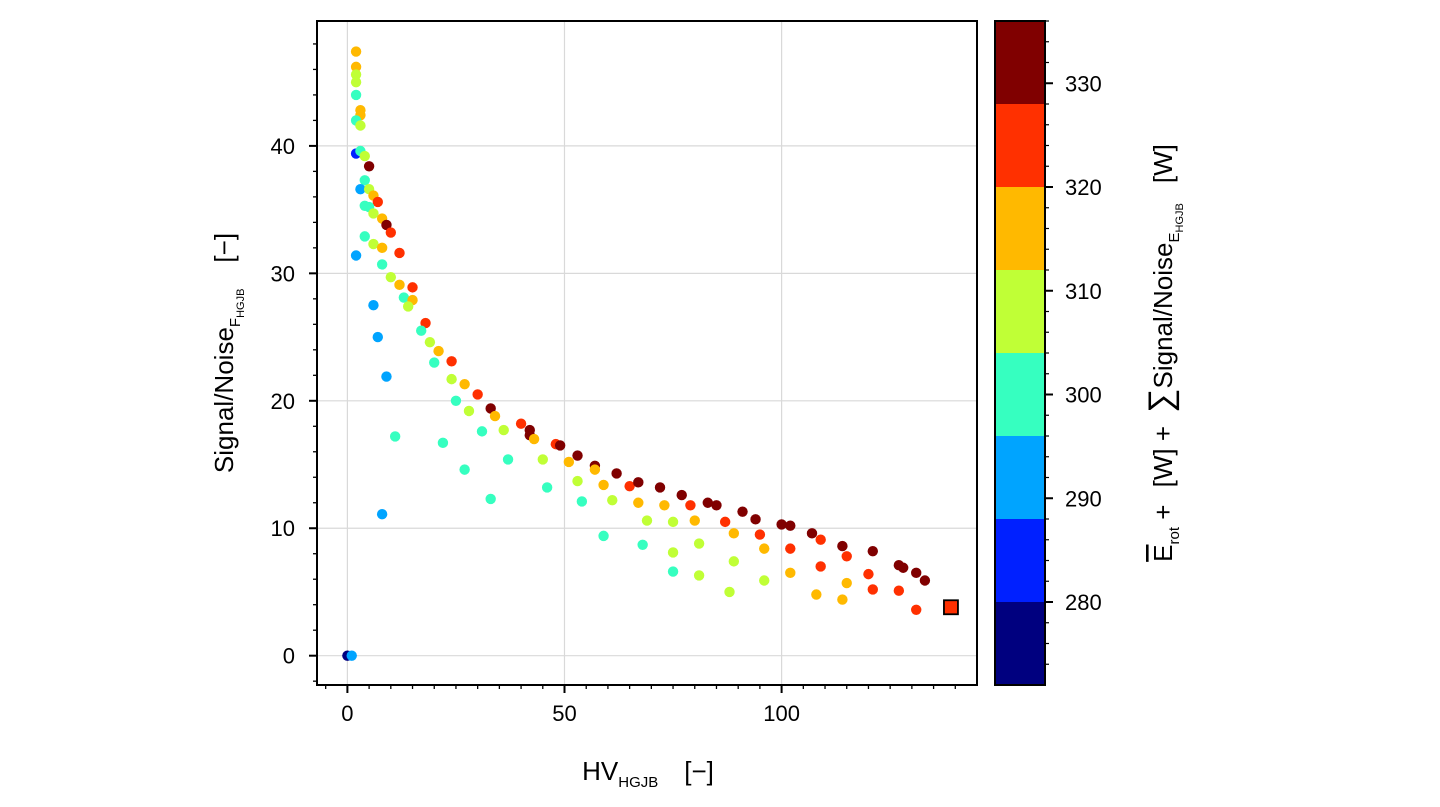 This screenshot has width=1440, height=807. What do you see at coordinates (640, 705) in the screenshot?
I see `x-axis-ticks: 0 50 100` at bounding box center [640, 705].